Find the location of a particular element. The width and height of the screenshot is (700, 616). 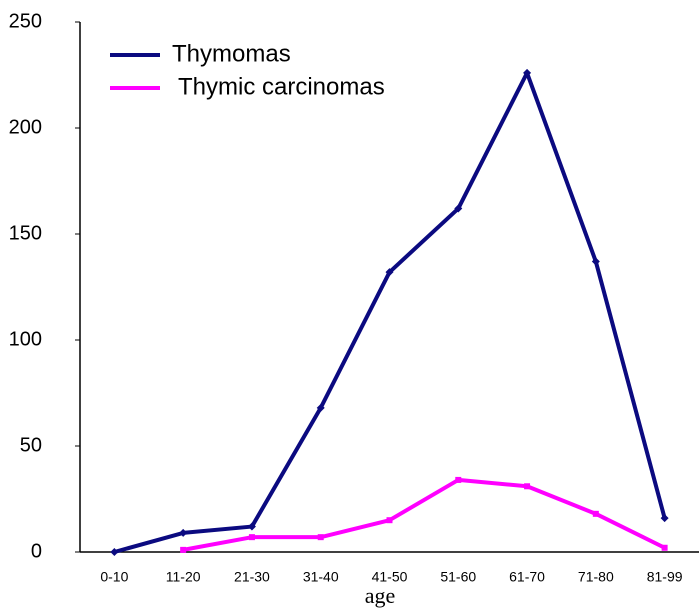

y-tick-label: 200 is located at coordinates (25, 127).